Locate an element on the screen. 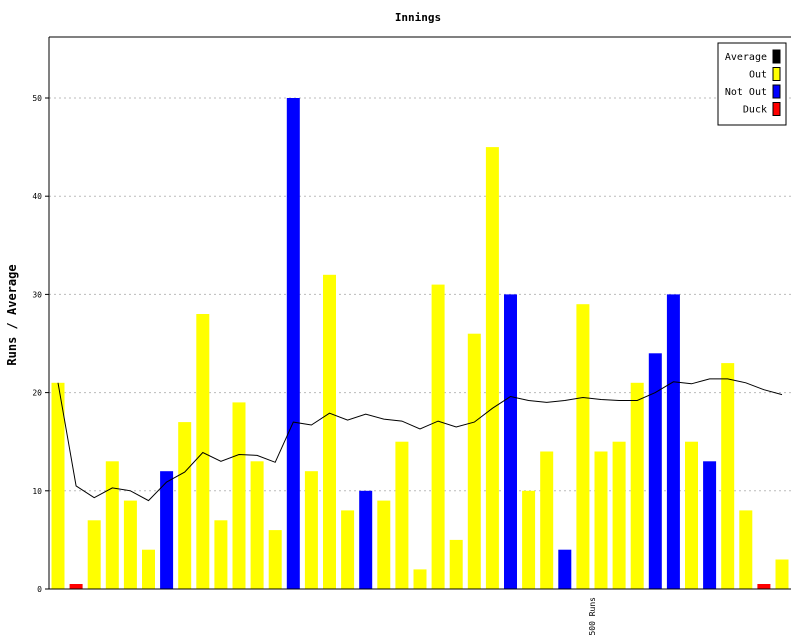  legend-swatch-duck is located at coordinates (776, 109).